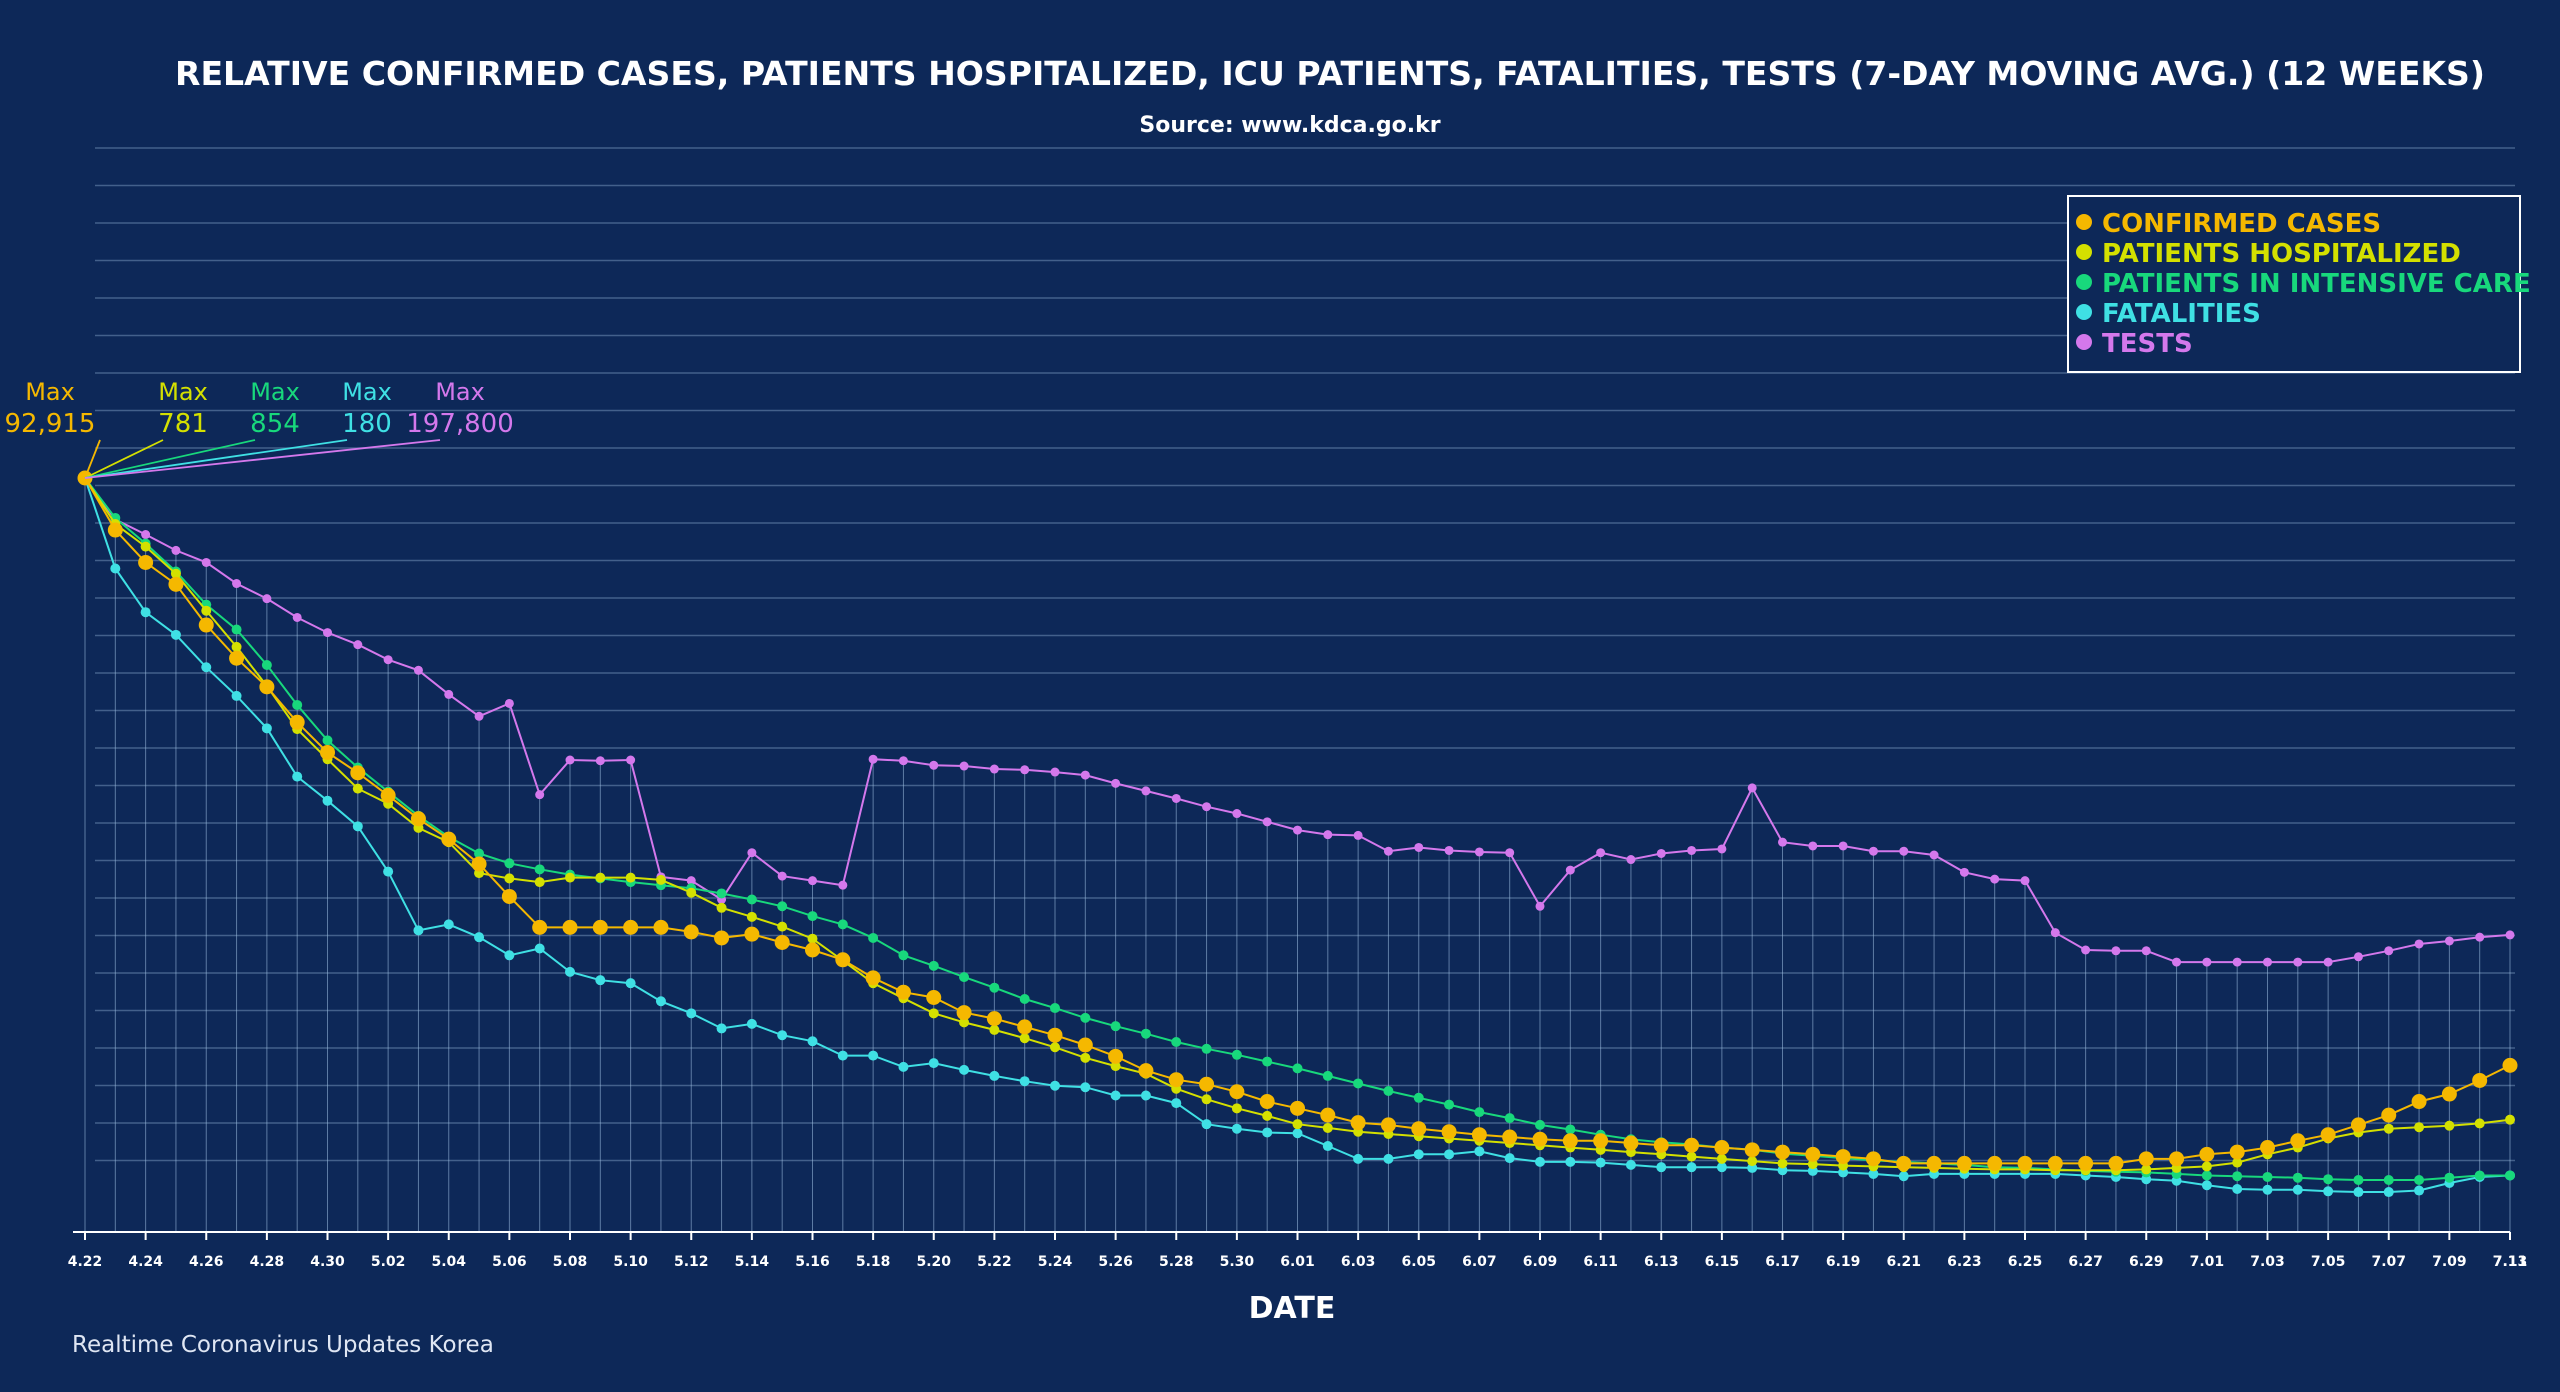 This screenshot has width=2560, height=1392. What do you see at coordinates (2268, 254) in the screenshot?
I see `legend-item-patients-hospitalized: PATIENTS HOSPITALIZED` at bounding box center [2268, 254].